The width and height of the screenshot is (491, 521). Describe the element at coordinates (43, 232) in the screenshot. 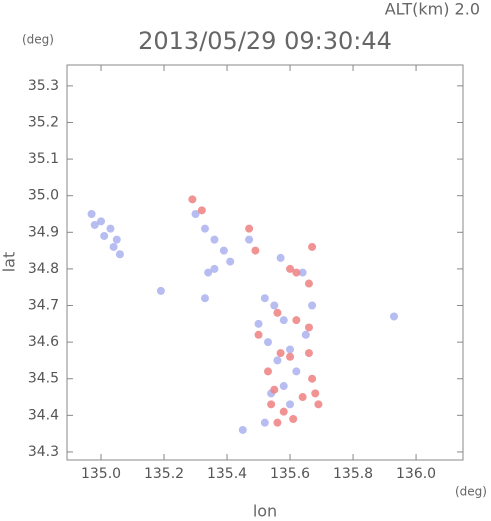

I see `y-tick-label: 34.9` at that location.